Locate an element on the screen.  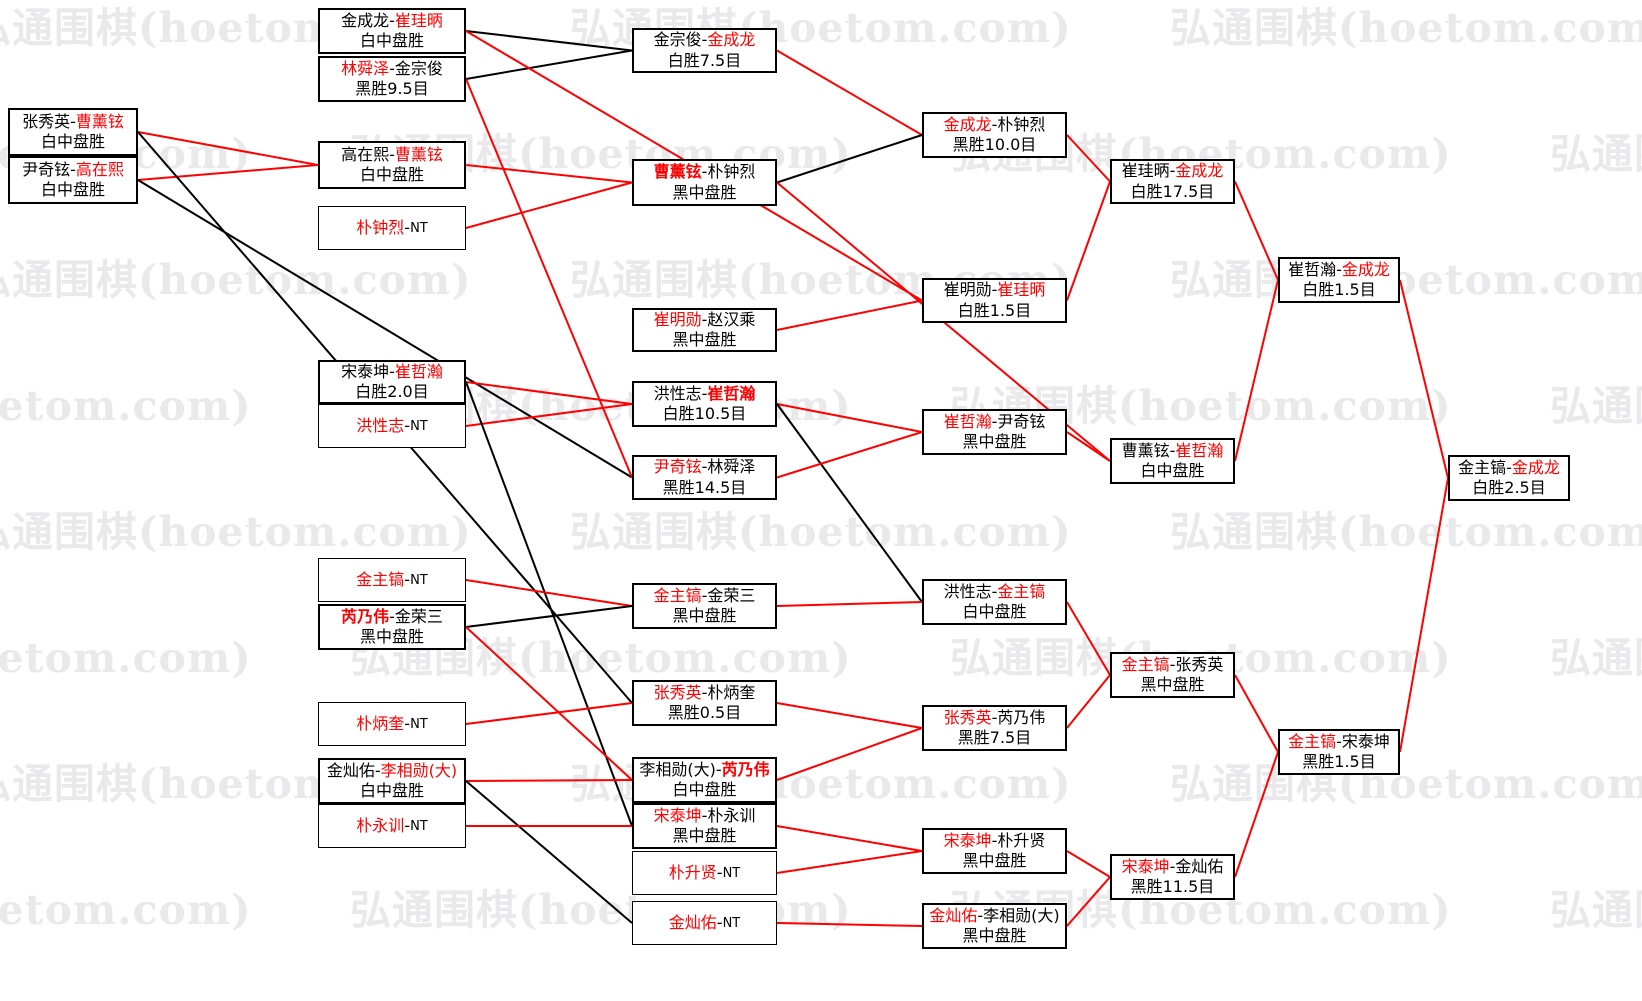
match-box: 朴钟烈-NT is located at coordinates (392, 228).